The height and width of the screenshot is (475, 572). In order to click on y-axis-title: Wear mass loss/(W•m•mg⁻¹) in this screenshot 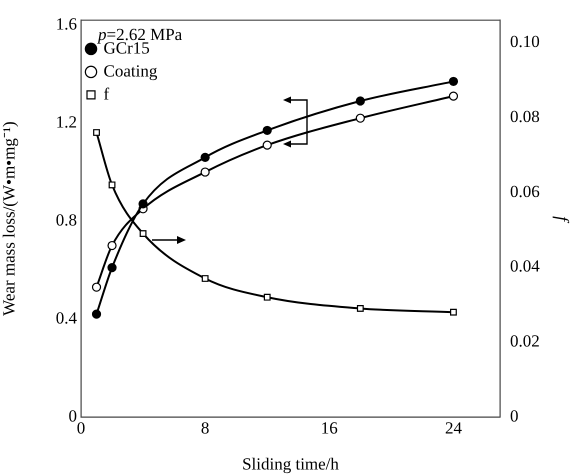, I will do `click(9, 218)`.